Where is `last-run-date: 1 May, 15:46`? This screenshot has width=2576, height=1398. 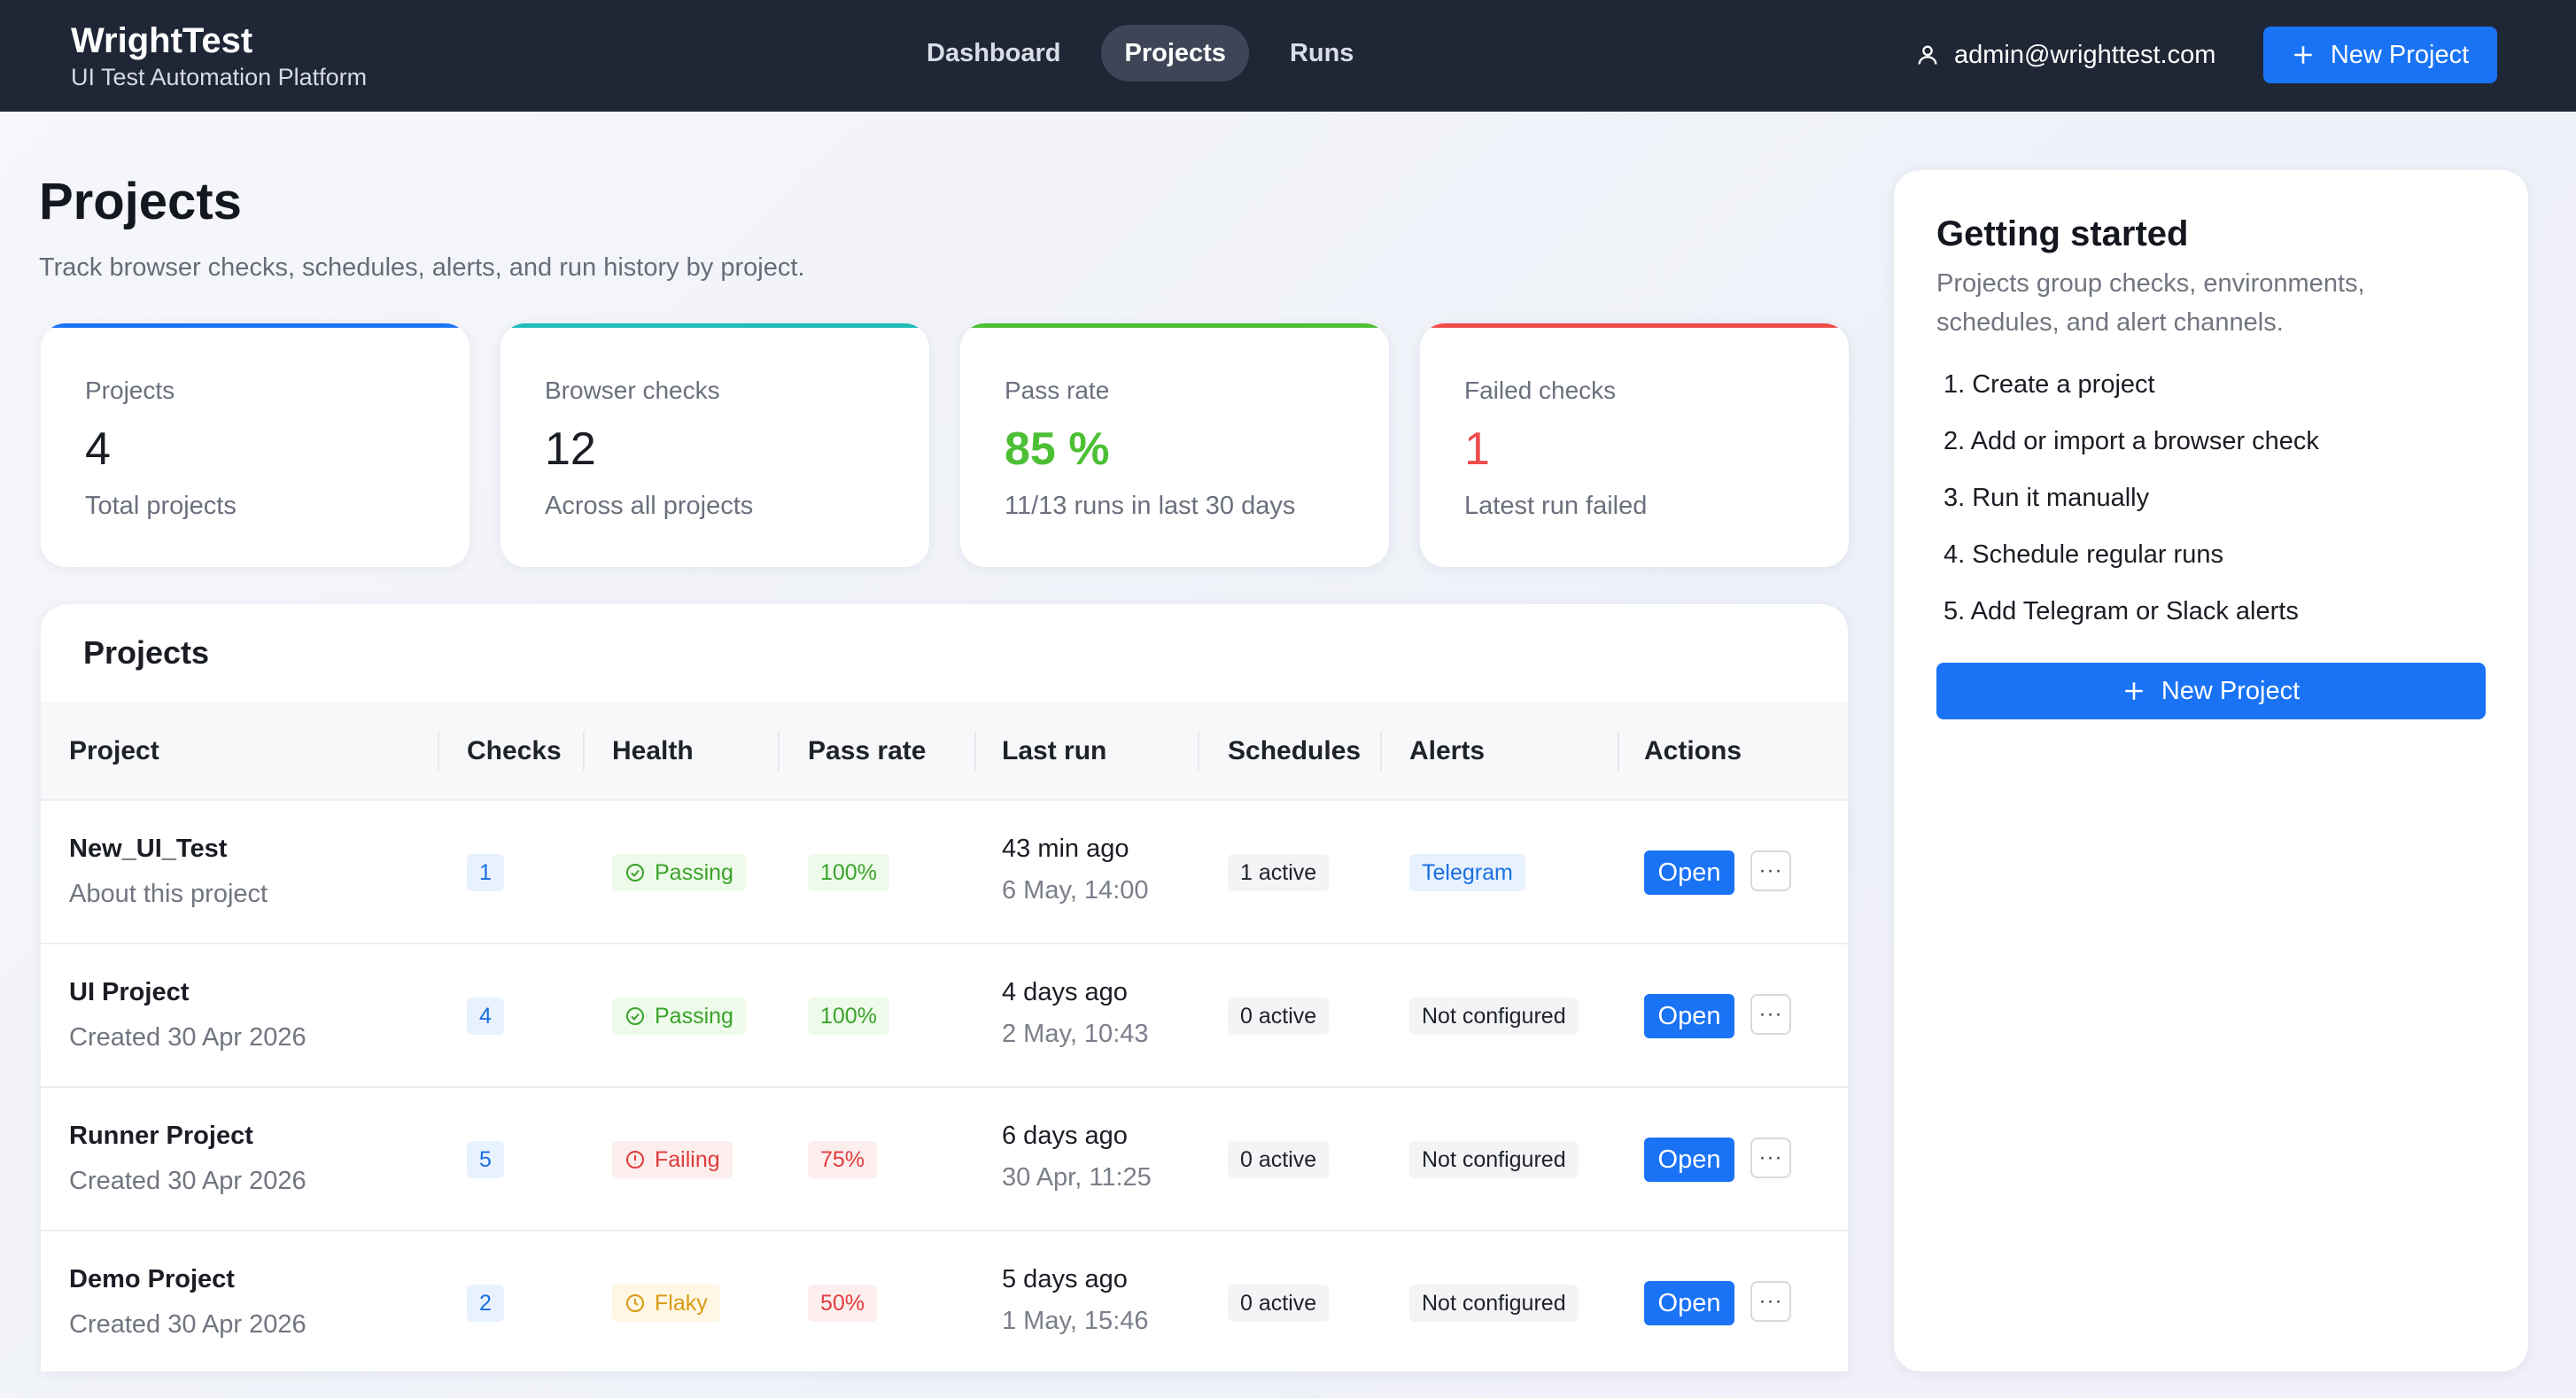 last-run-date: 1 May, 15:46 is located at coordinates (1075, 1321).